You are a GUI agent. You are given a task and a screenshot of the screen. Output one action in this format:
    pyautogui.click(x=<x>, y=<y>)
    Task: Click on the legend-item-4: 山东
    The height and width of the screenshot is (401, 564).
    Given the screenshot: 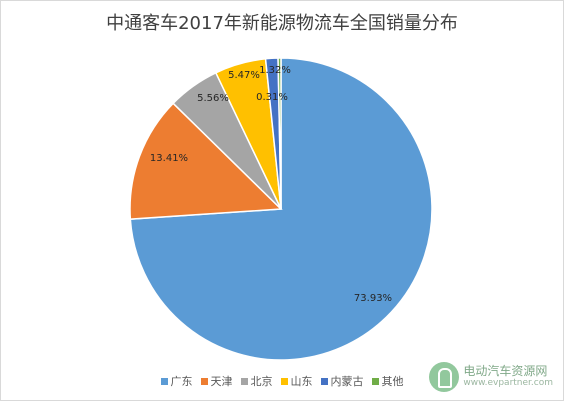 What is the action you would take?
    pyautogui.click(x=296, y=381)
    